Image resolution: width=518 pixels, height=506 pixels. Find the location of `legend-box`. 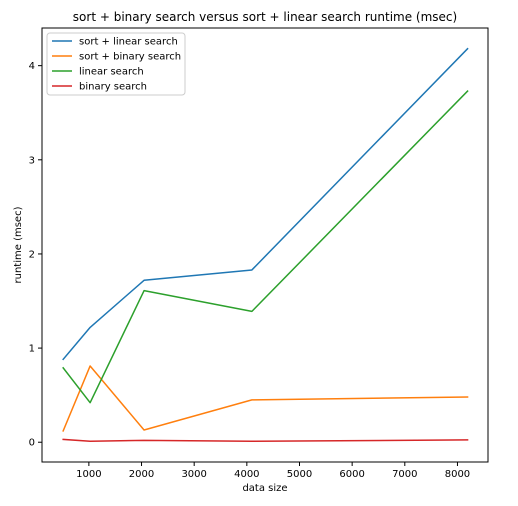

legend-box is located at coordinates (116, 64).